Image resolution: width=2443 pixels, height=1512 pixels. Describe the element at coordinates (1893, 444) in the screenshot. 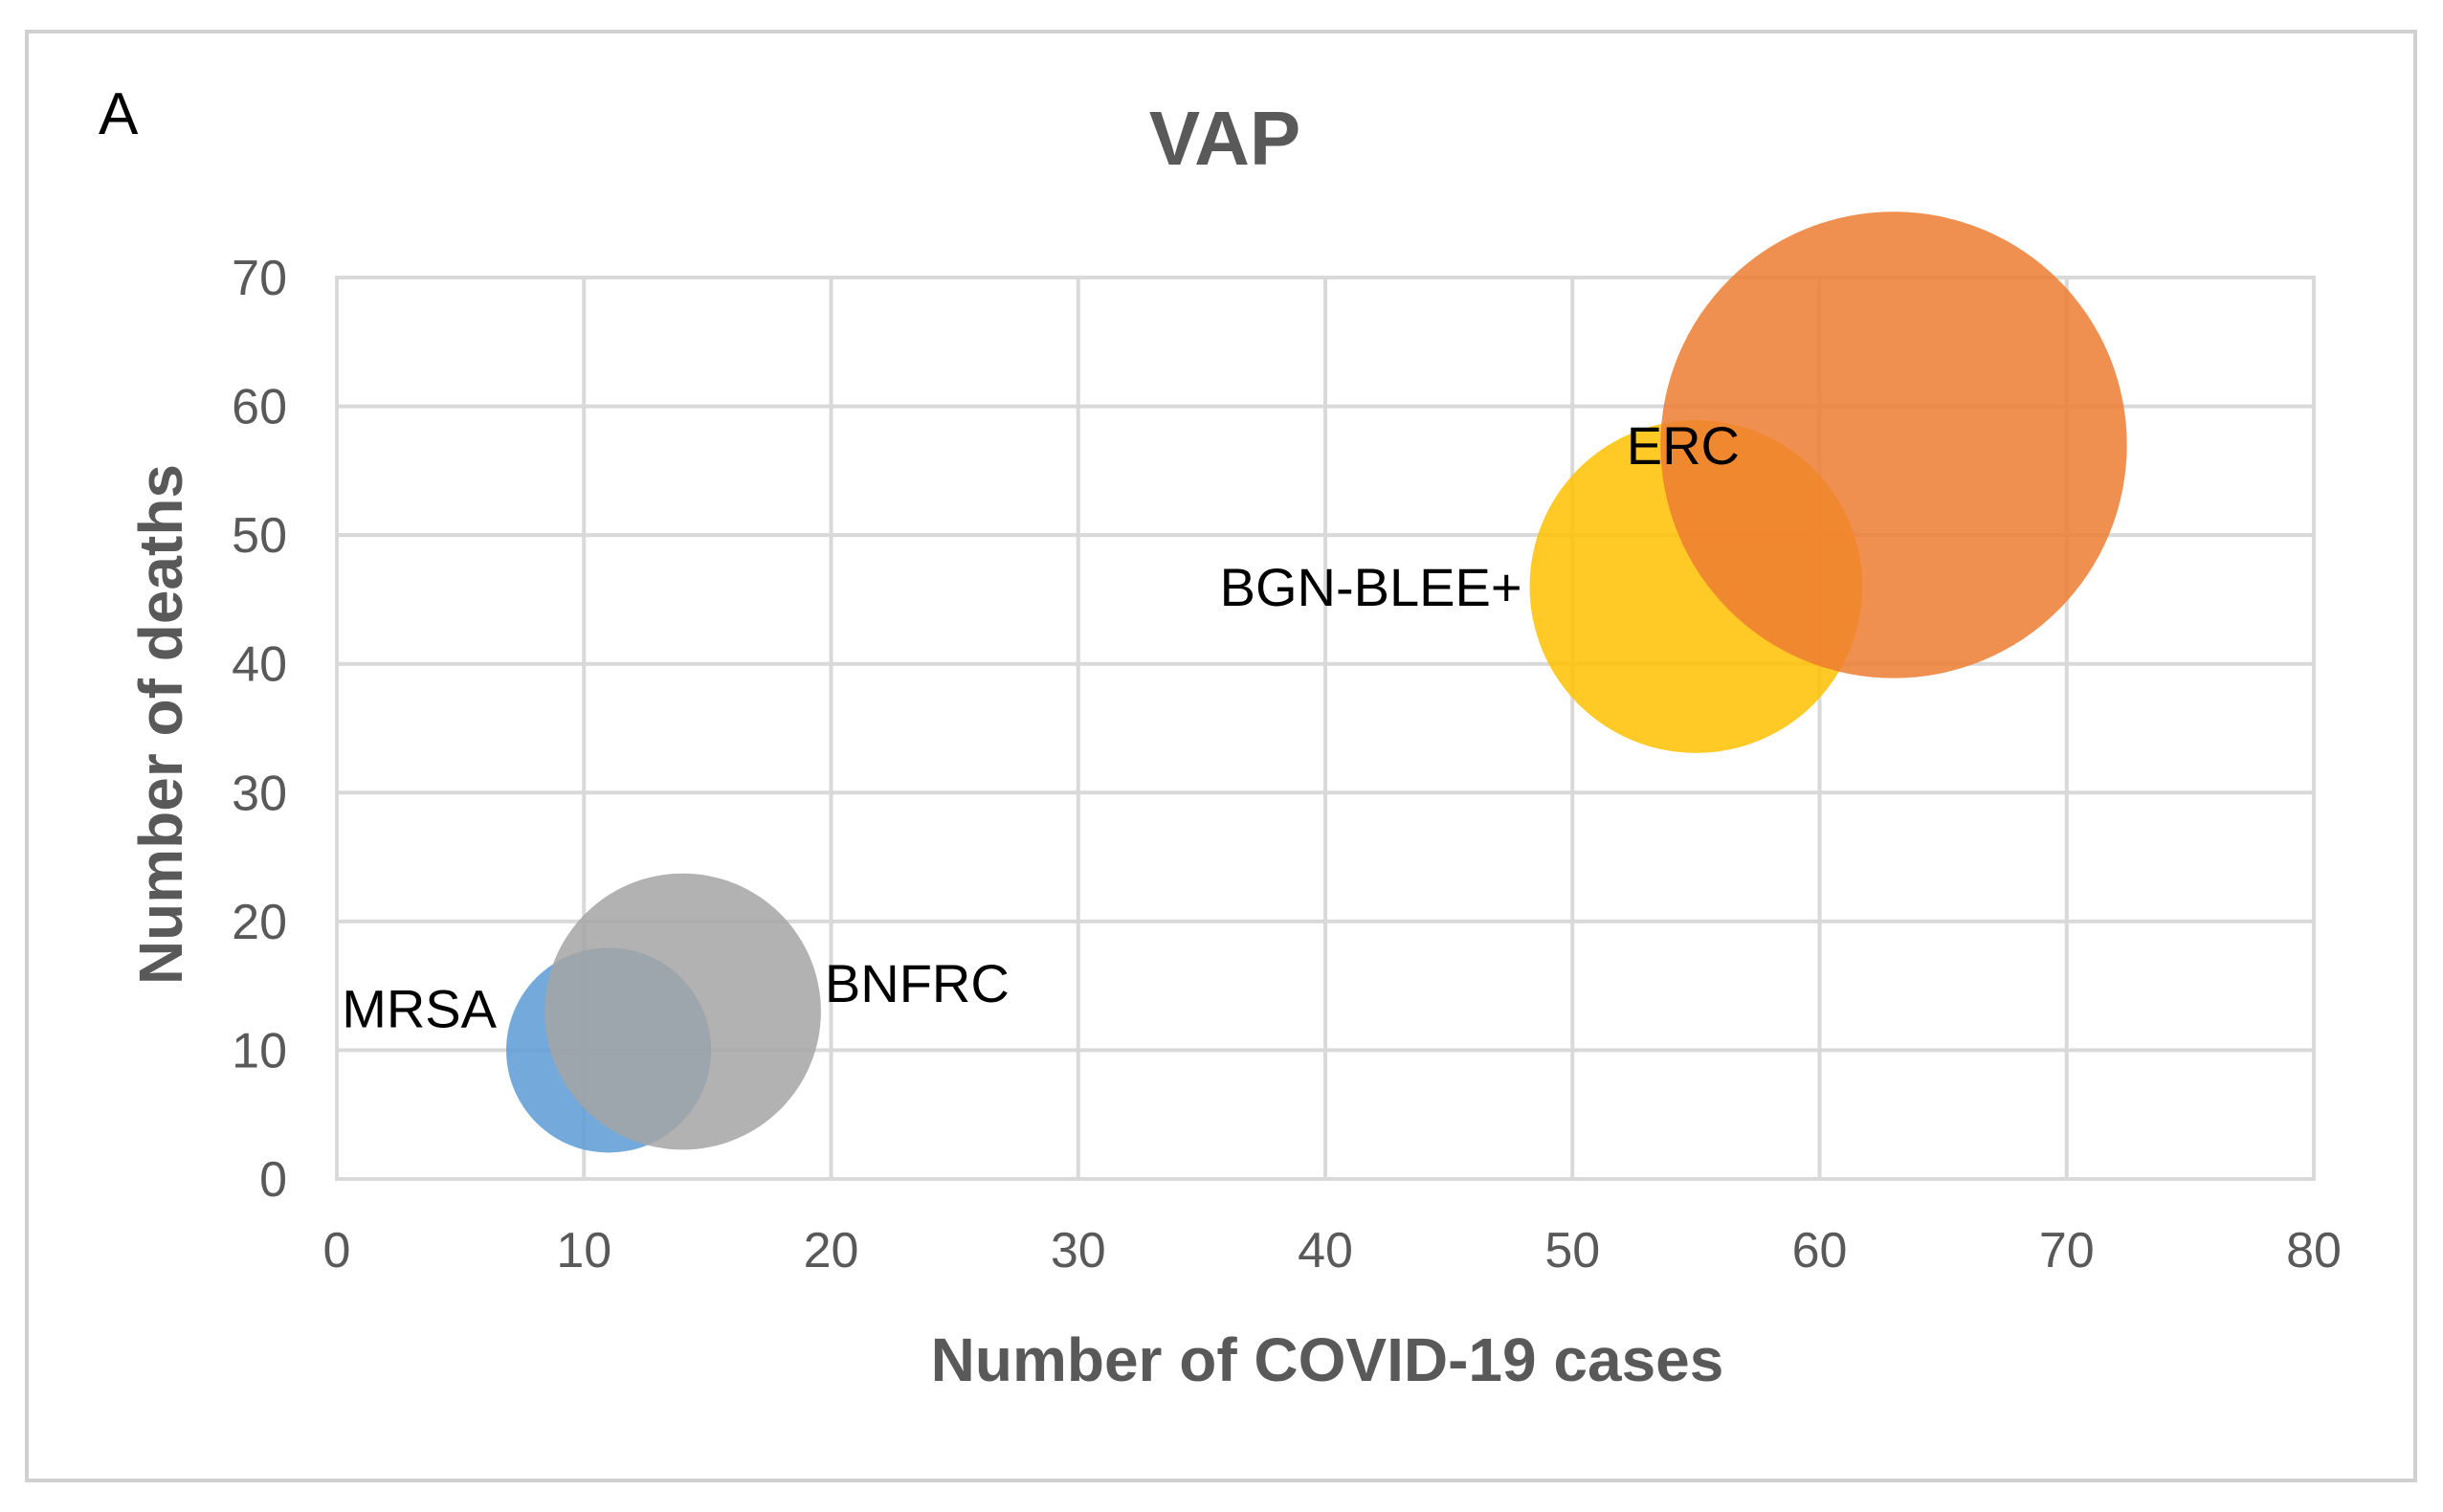

I see `bubble-erc` at that location.